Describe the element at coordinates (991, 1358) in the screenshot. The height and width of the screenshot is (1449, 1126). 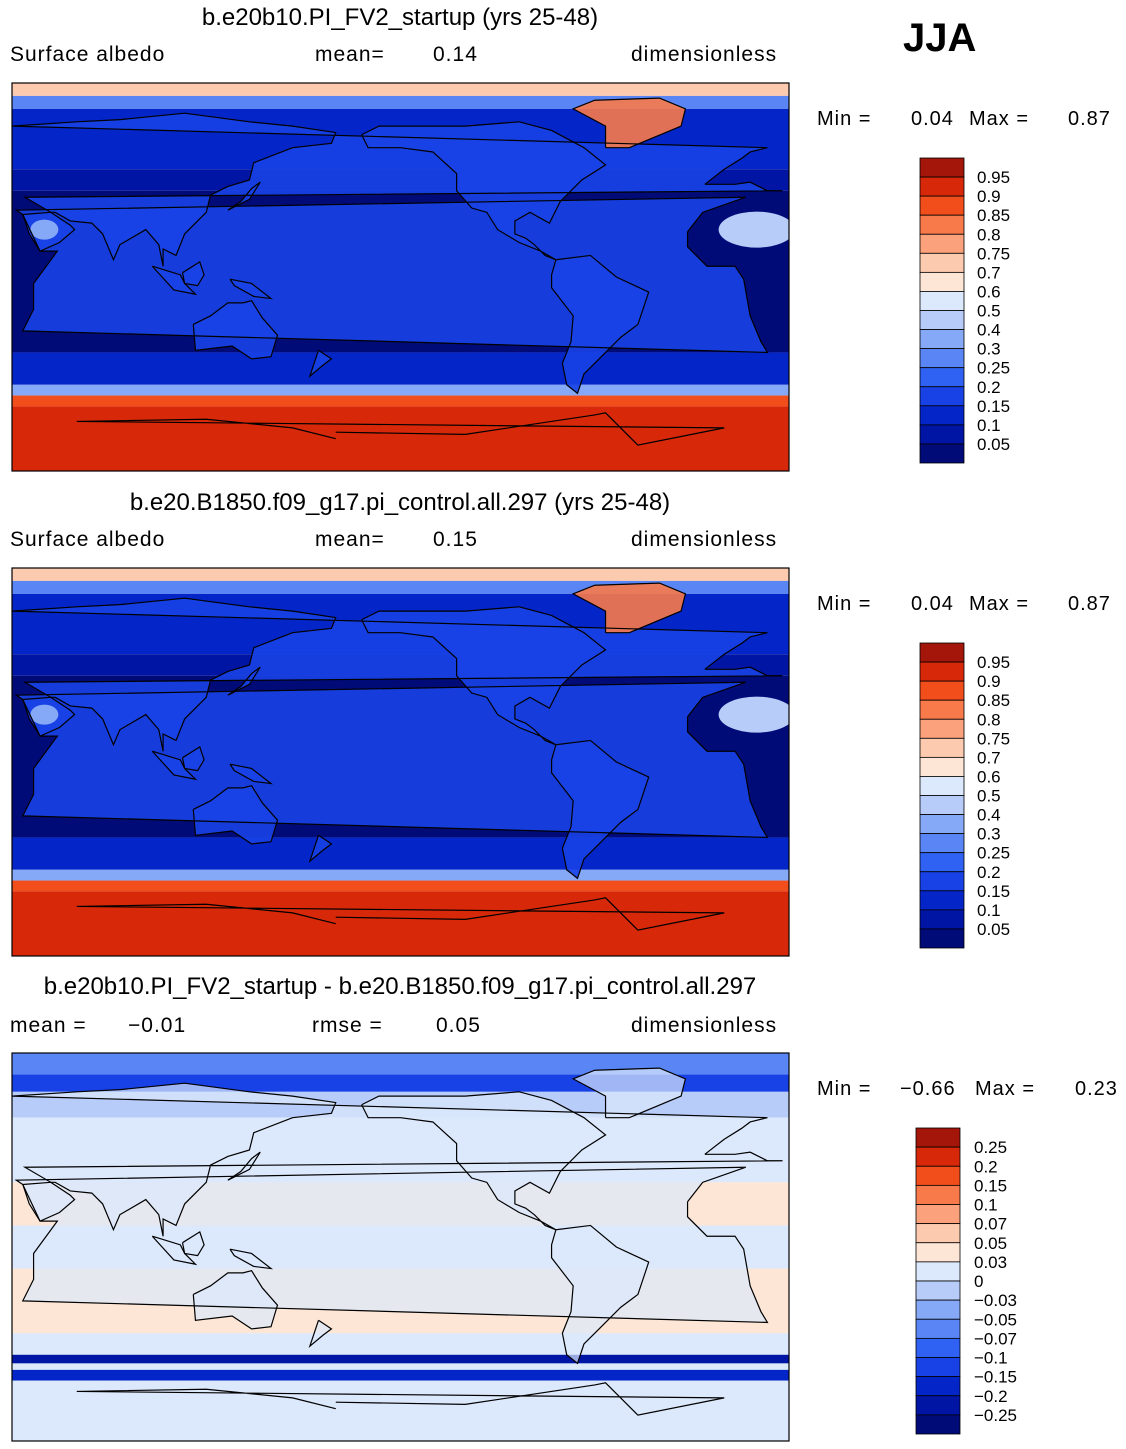
I see `colorbar-3-label: −0.1` at that location.